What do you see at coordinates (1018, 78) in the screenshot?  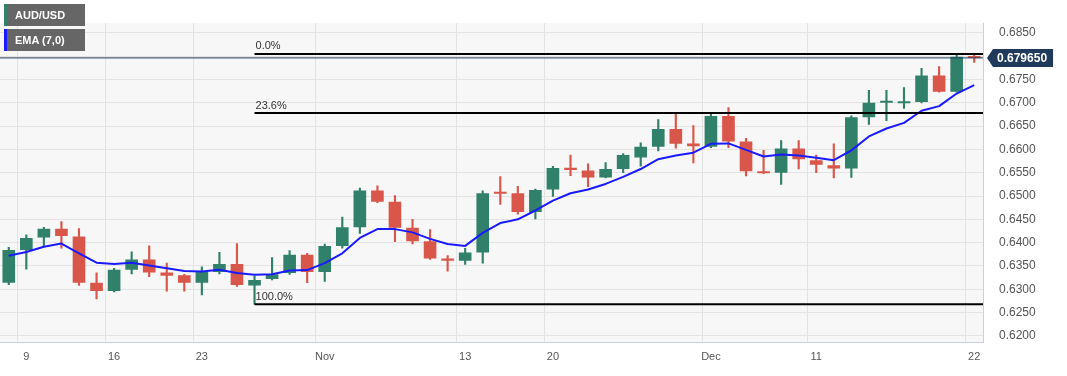 I see `y-tick-label: 0.6750` at bounding box center [1018, 78].